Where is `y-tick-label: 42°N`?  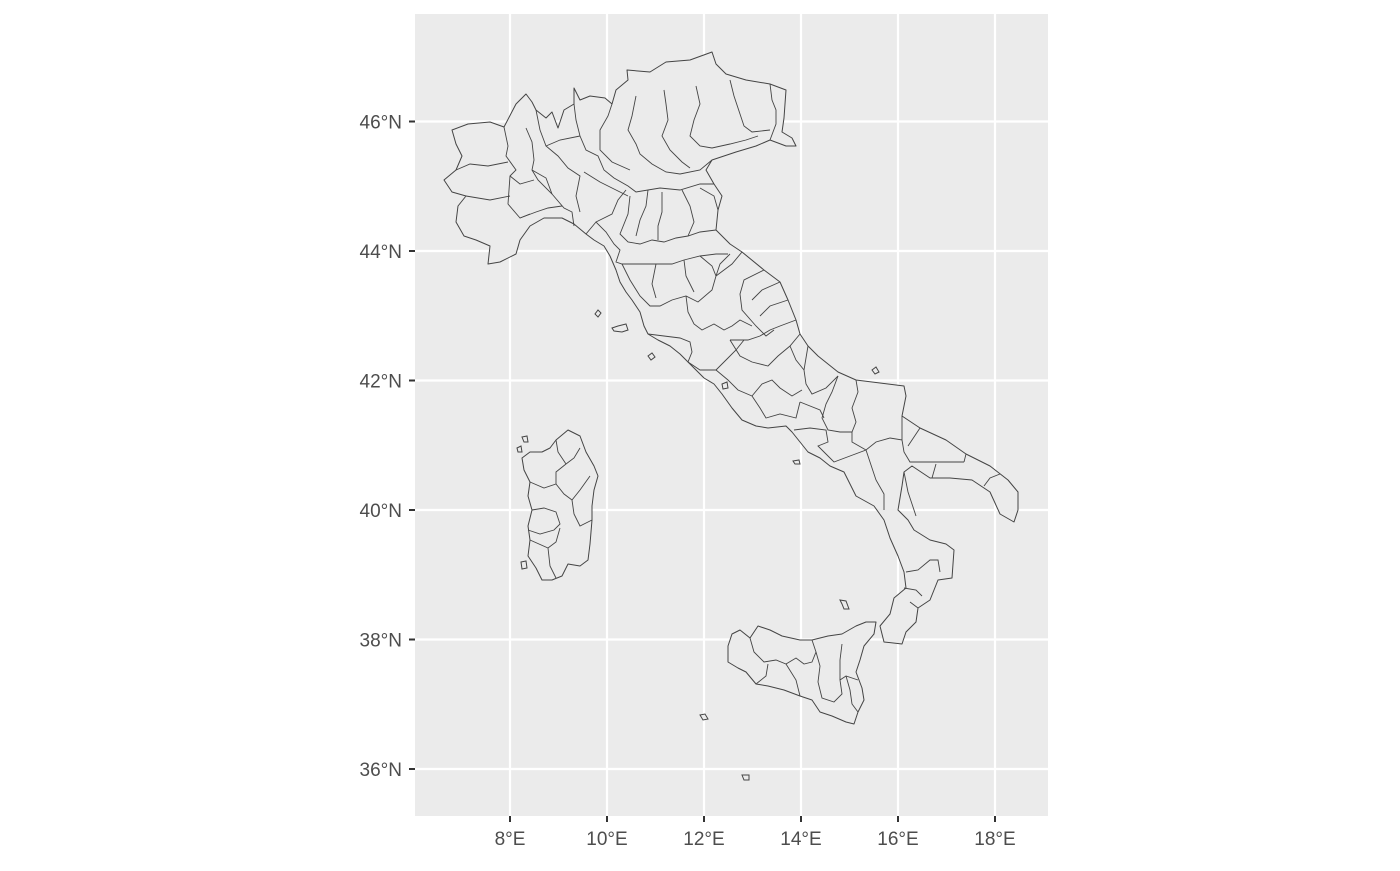 y-tick-label: 42°N is located at coordinates (381, 382).